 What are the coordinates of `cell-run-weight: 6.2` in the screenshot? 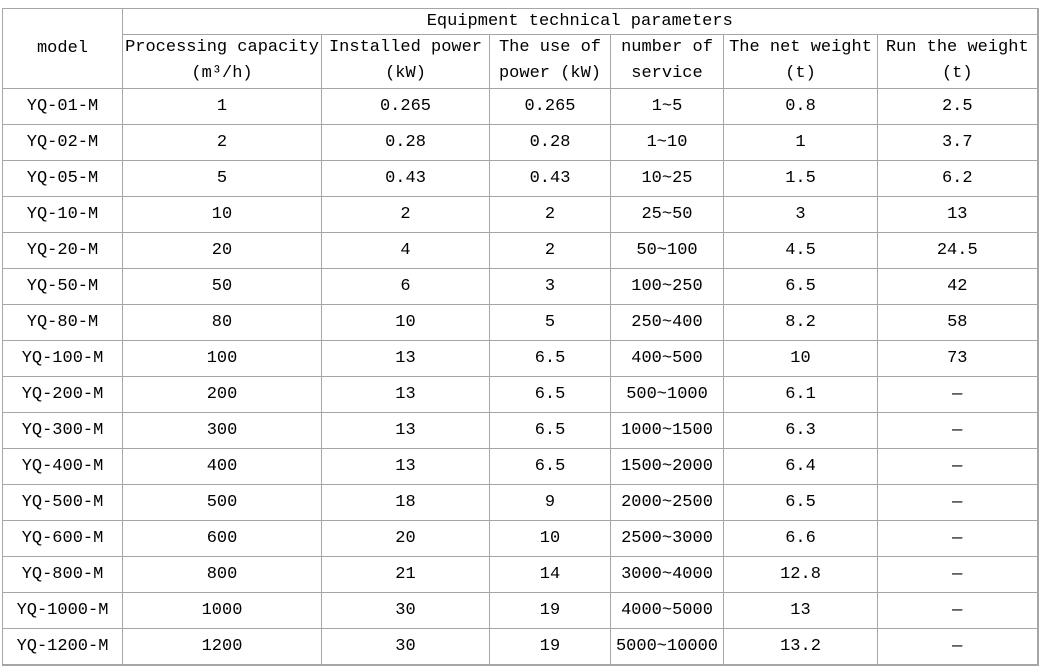 It's located at (957, 178).